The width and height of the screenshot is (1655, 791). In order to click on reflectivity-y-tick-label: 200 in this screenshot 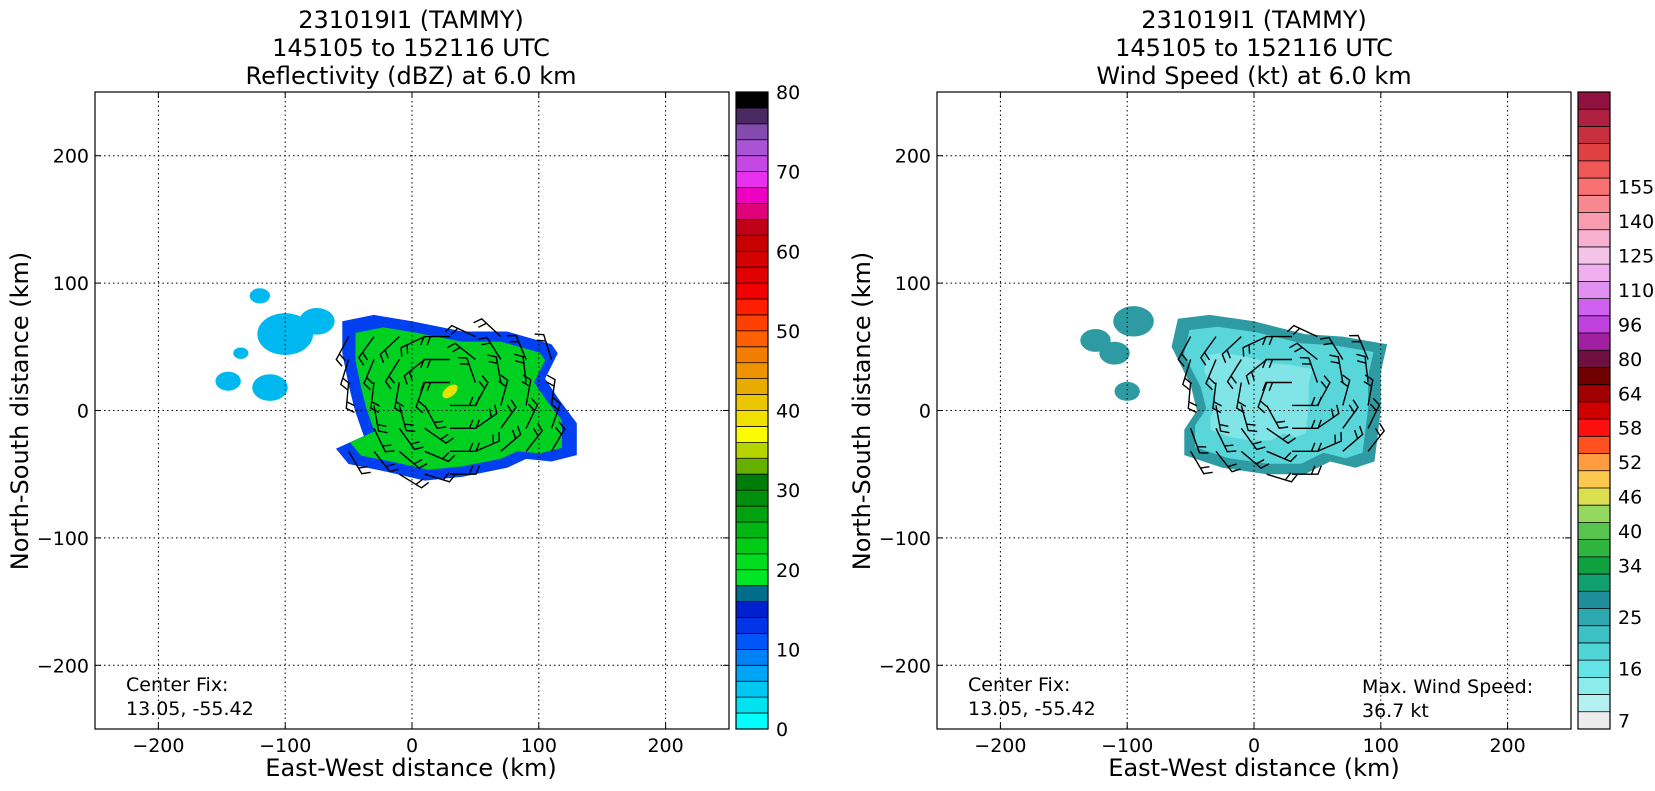, I will do `click(71, 157)`.